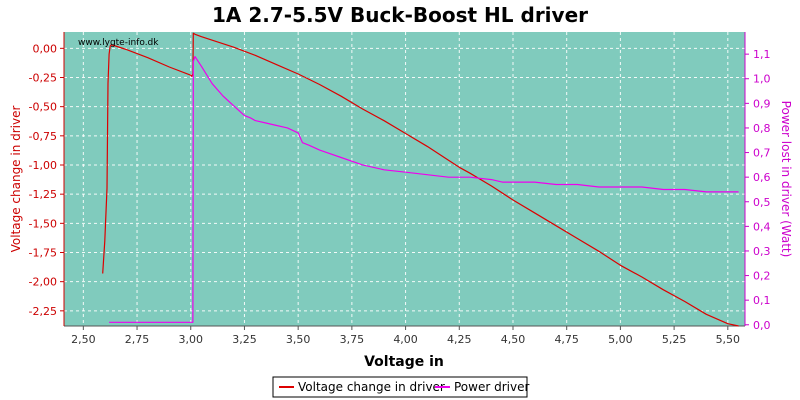 Image resolution: width=800 pixels, height=400 pixels. What do you see at coordinates (762, 300) in the screenshot?
I see `y-right-tick-label: 0,1` at bounding box center [762, 300].